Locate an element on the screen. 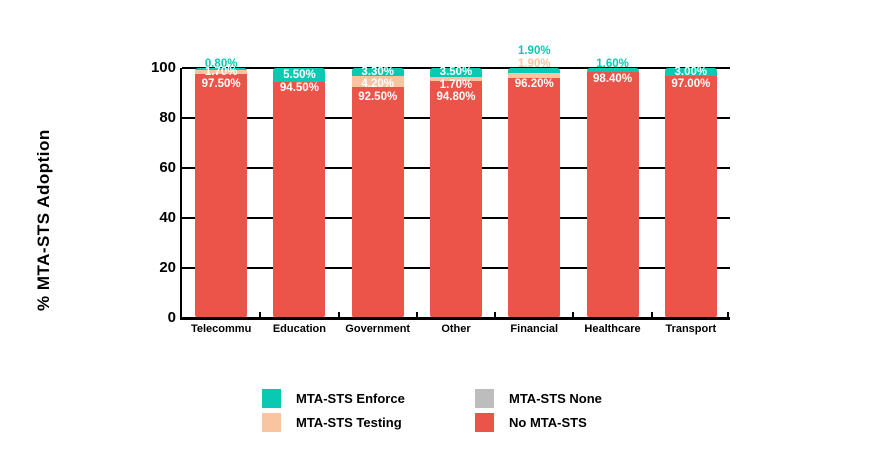 The width and height of the screenshot is (869, 457). legend-item-enforce: MTA-STS Enforce is located at coordinates (333, 398).